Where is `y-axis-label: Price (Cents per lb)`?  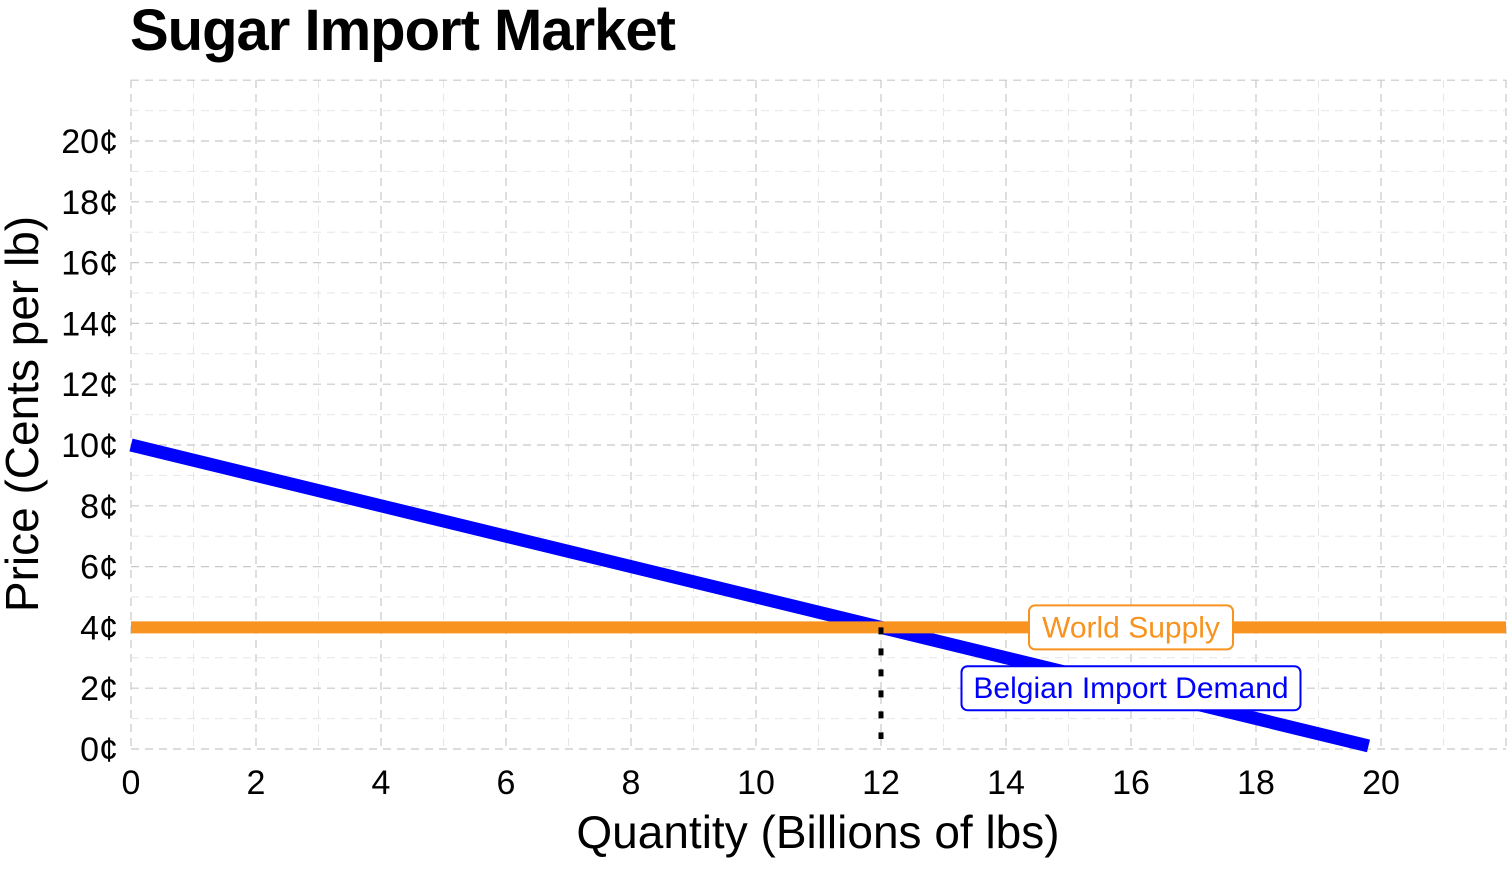
y-axis-label: Price (Cents per lb) is located at coordinates (24, 414).